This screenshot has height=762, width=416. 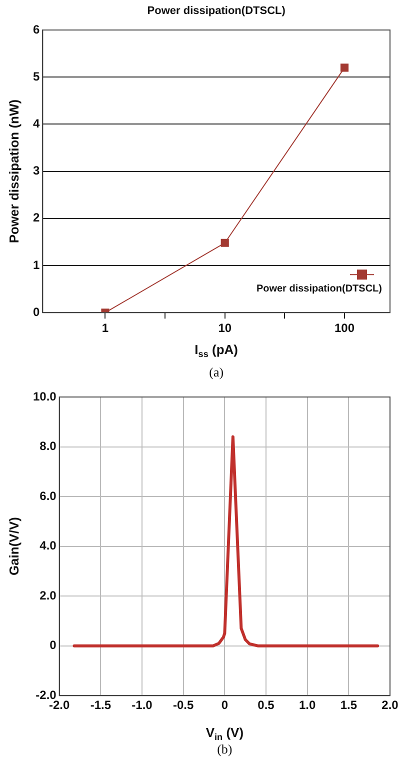 What do you see at coordinates (183, 705) in the screenshot?
I see `x-tick-label: -0.5` at bounding box center [183, 705].